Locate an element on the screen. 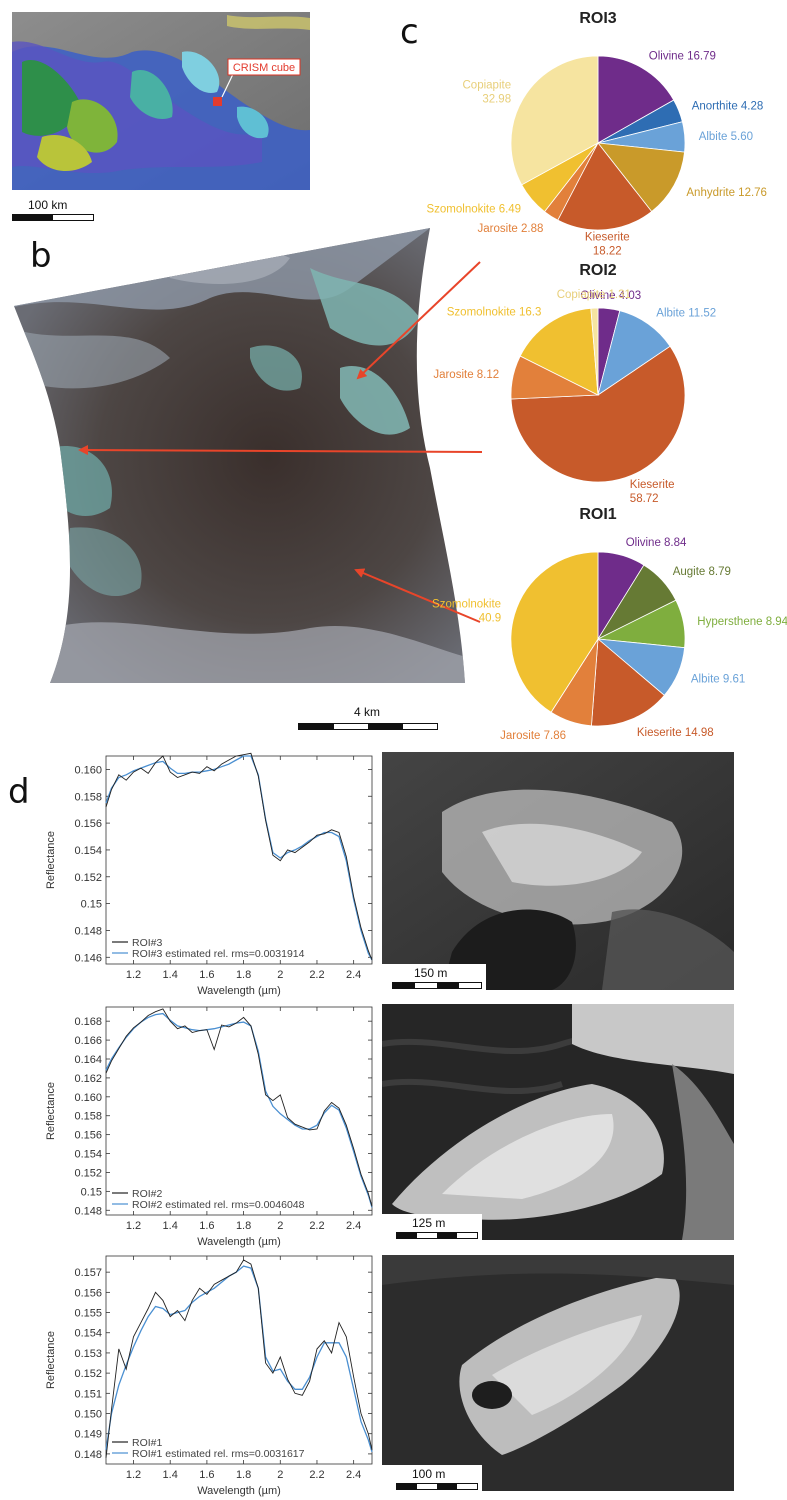 Image resolution: width=787 pixels, height=1500 pixels. pie-label-szomolnokite: Szomolnokite 16.3 is located at coordinates (494, 312).